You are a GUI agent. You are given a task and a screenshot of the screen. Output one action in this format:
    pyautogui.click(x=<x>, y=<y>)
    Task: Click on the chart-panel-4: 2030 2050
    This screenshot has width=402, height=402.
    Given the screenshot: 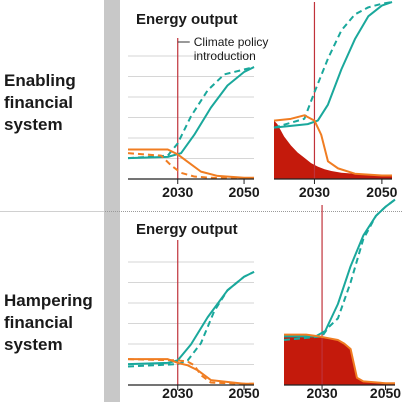 What is the action you would take?
    pyautogui.click(x=342, y=299)
    